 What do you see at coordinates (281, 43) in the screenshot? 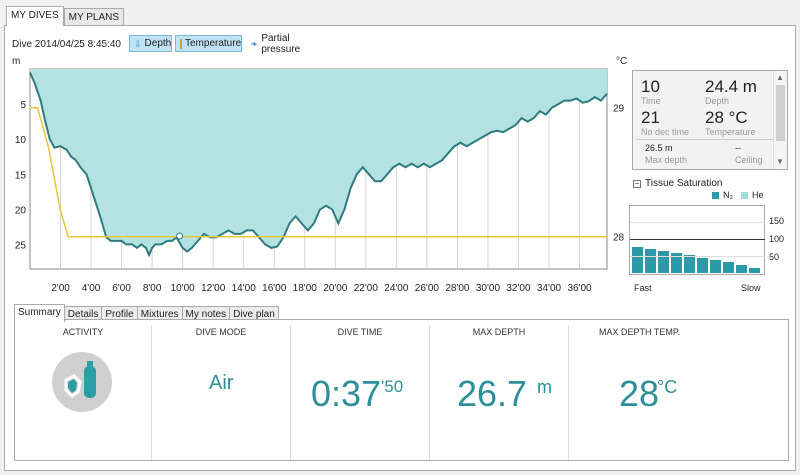
I see `partial-pressure-label: Partial pressure` at bounding box center [281, 43].